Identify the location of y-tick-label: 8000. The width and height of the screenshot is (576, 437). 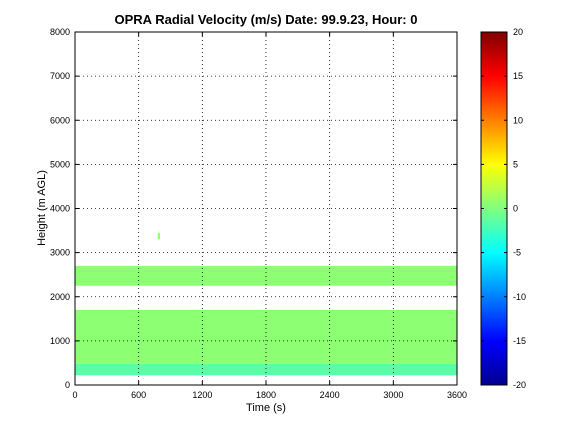
(60, 32).